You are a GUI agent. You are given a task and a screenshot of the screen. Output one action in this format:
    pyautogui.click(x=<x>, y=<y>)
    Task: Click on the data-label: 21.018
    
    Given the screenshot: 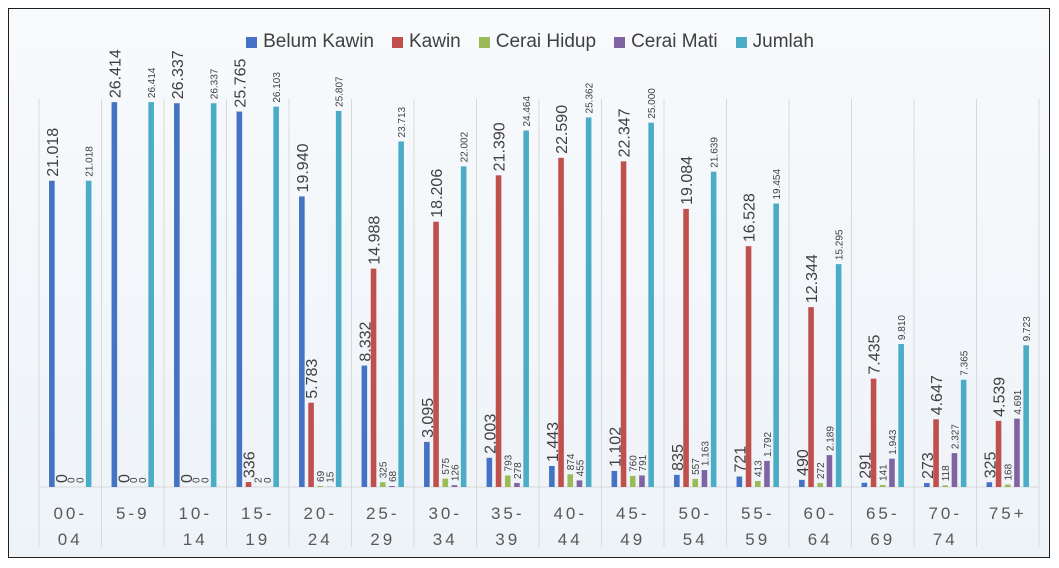 What is the action you would take?
    pyautogui.click(x=90, y=161)
    